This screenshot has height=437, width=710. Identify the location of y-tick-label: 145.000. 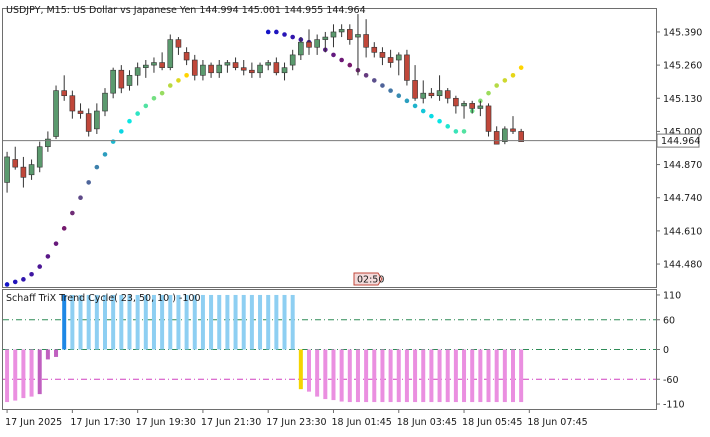
(682, 132).